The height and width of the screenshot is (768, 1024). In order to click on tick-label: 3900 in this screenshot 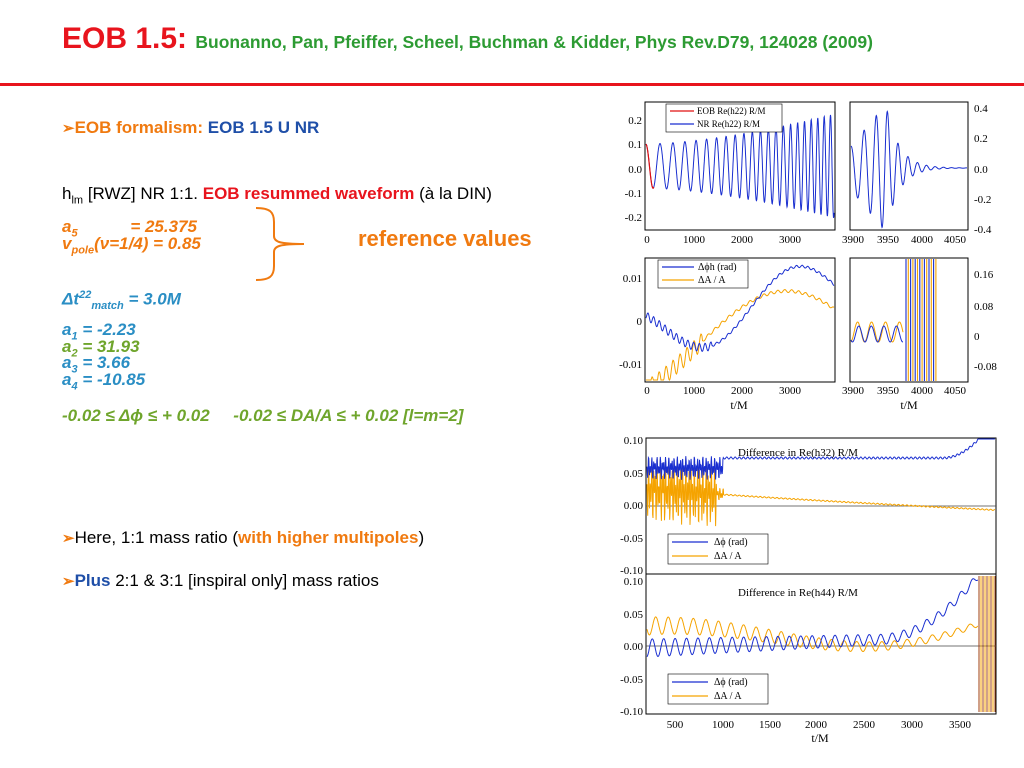, I will do `click(853, 240)`.